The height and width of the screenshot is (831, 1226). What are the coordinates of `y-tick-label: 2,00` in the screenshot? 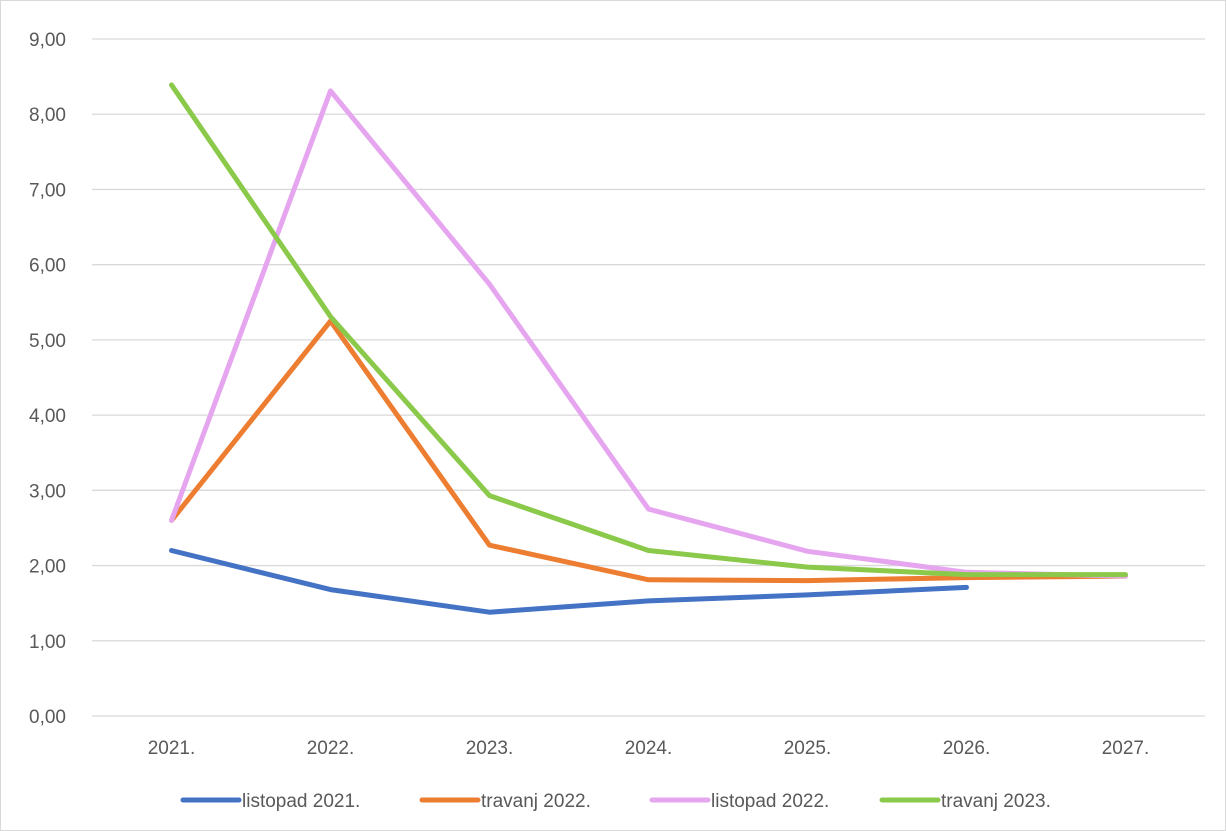 It's located at (47, 567).